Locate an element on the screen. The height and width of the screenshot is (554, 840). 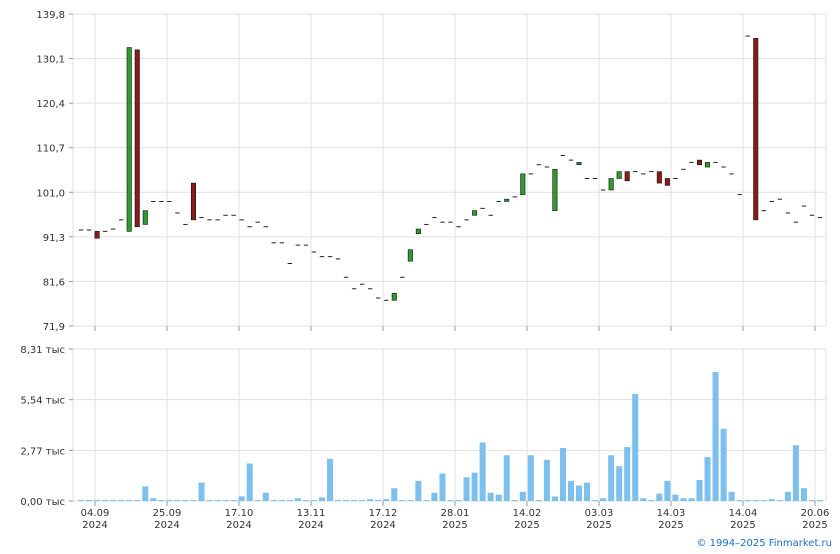
x-tick-date-label: 25.09 is located at coordinates (167, 513).